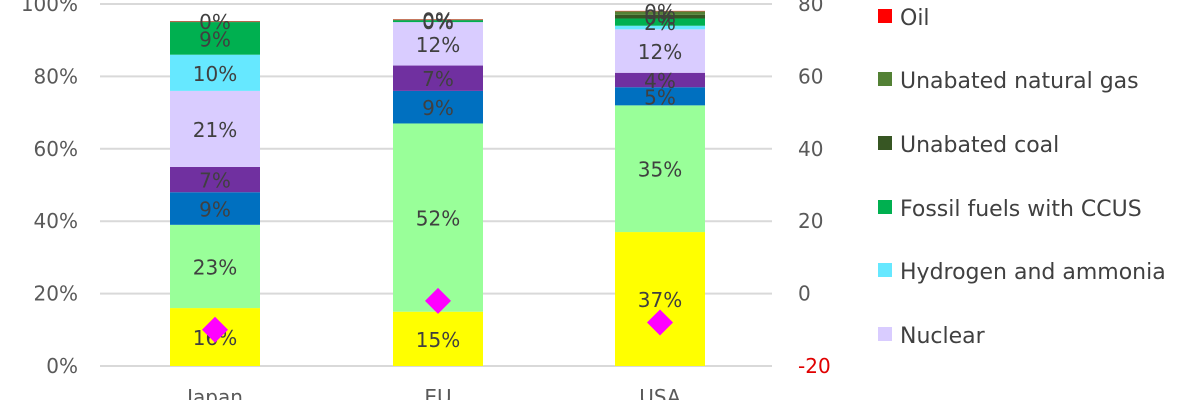  I want to click on right-tick-label: 80, so click(810, 8).